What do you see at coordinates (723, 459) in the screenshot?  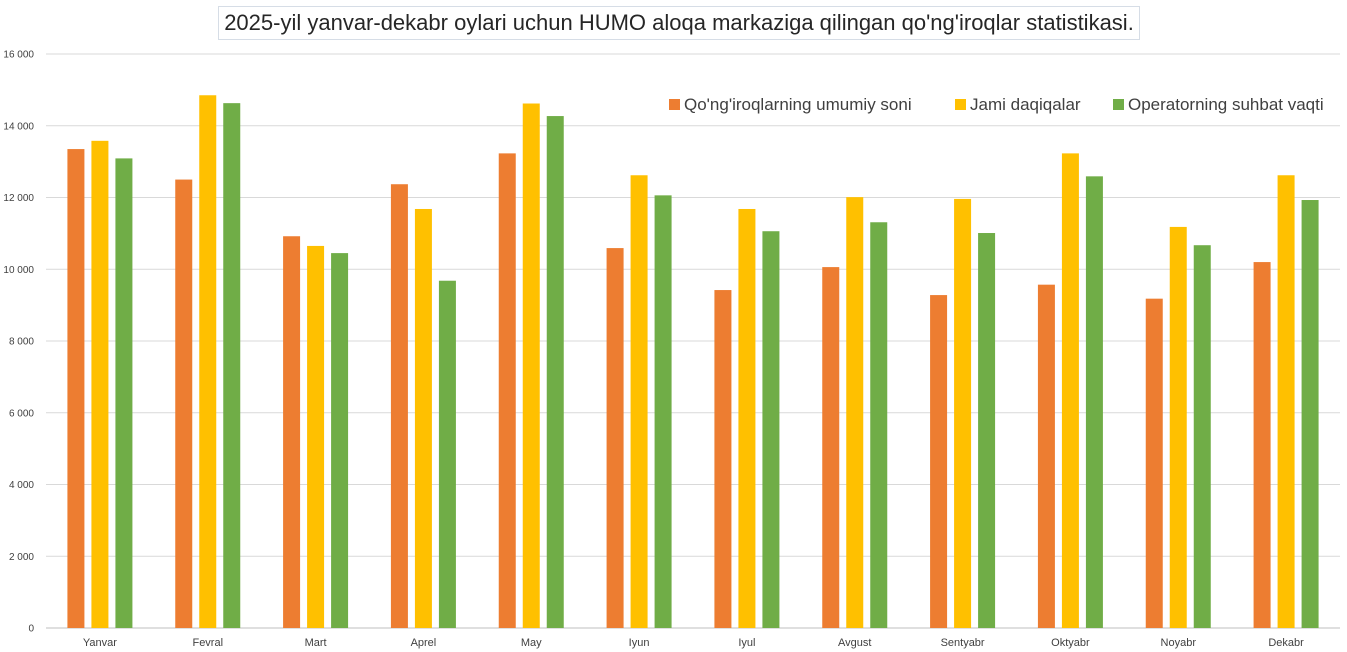 I see `bar-iyul-qo-ng-iroqlarning-umumiy-soni` at bounding box center [723, 459].